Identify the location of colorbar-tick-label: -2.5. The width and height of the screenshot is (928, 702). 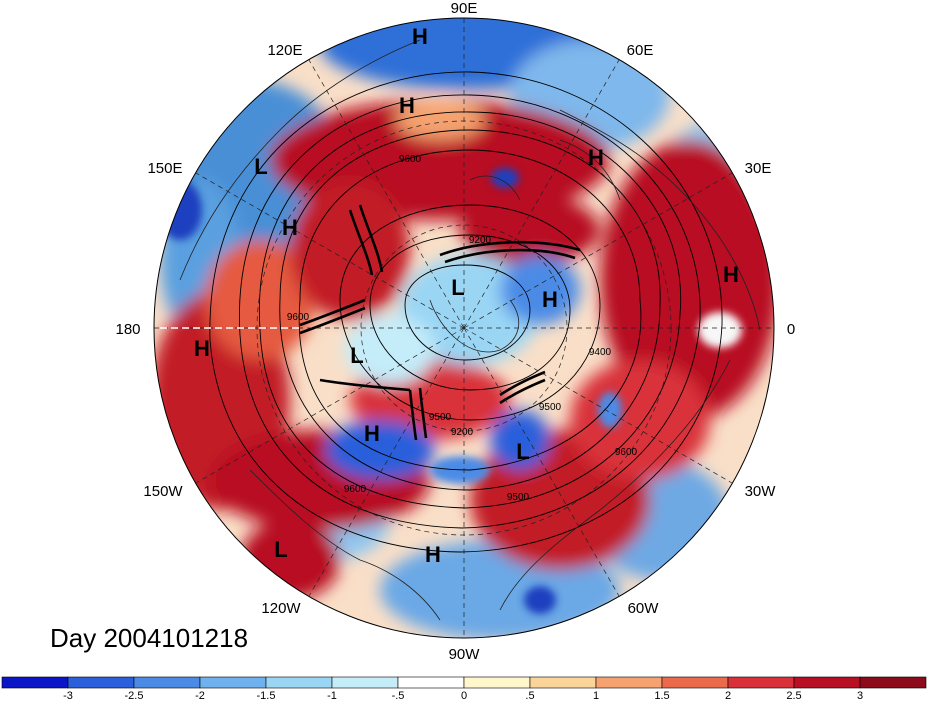
(134, 696).